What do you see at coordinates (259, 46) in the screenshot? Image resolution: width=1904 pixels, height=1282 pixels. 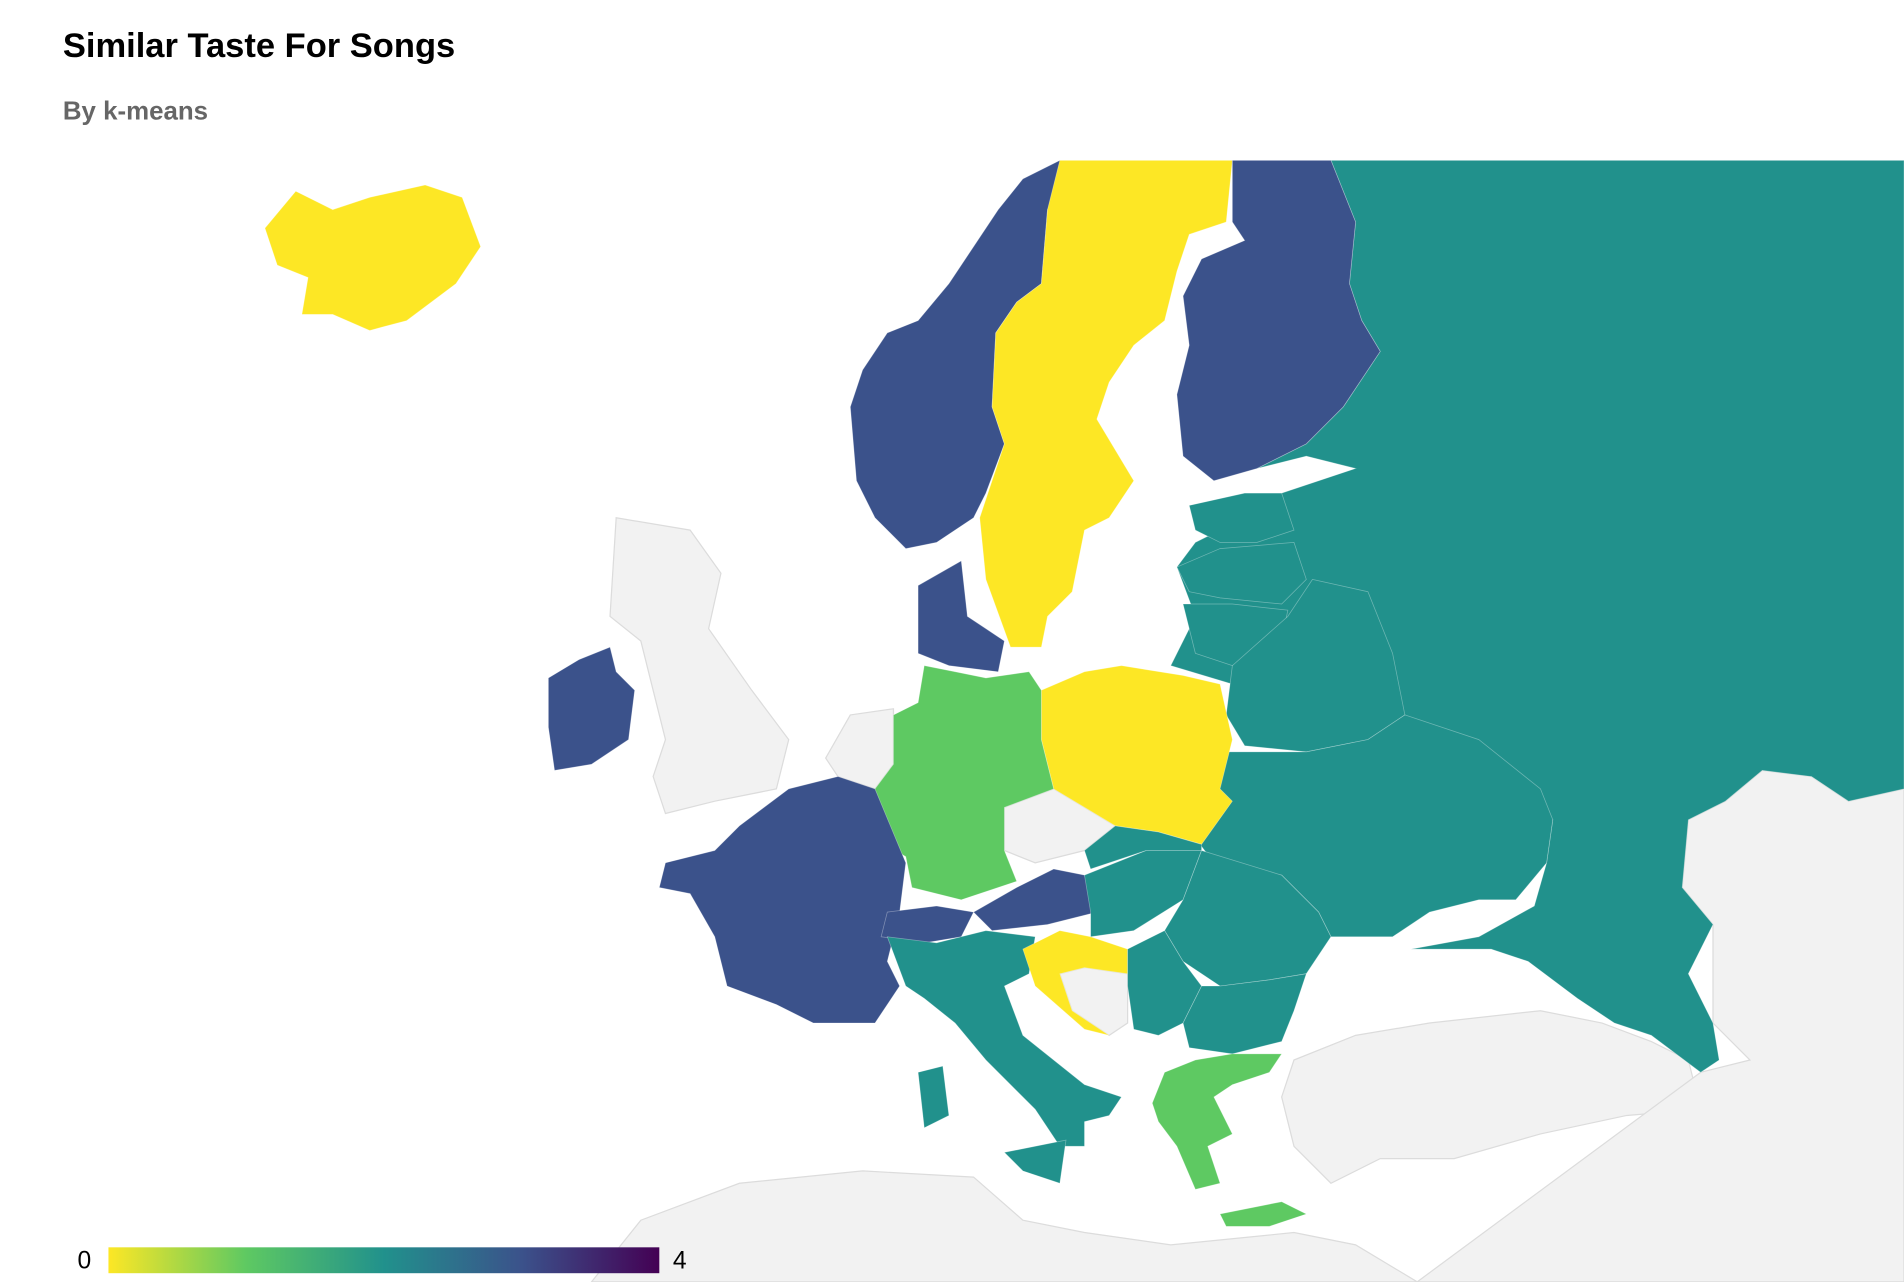 I see `chart-title: Similar Taste For Songs` at bounding box center [259, 46].